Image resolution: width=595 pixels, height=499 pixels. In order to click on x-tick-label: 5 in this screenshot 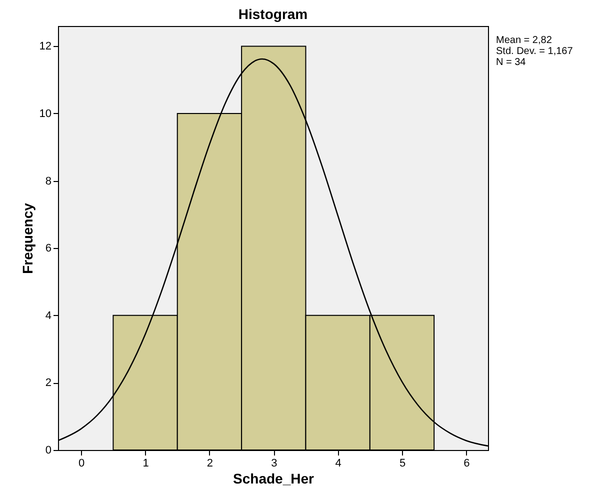, I will do `click(402, 464)`.